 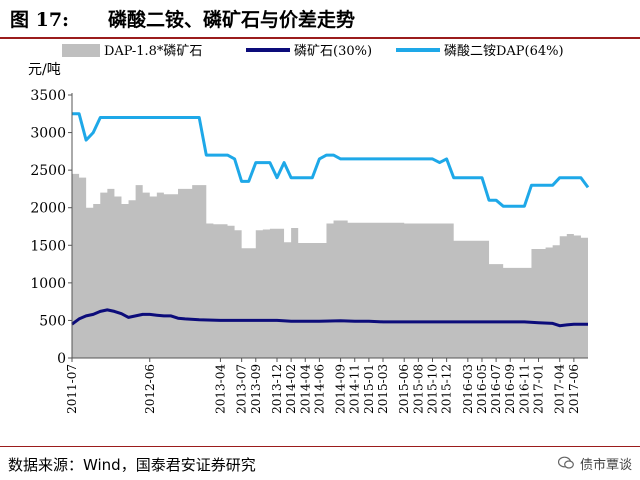 I want to click on y-tick-label: 500, so click(x=52, y=321).